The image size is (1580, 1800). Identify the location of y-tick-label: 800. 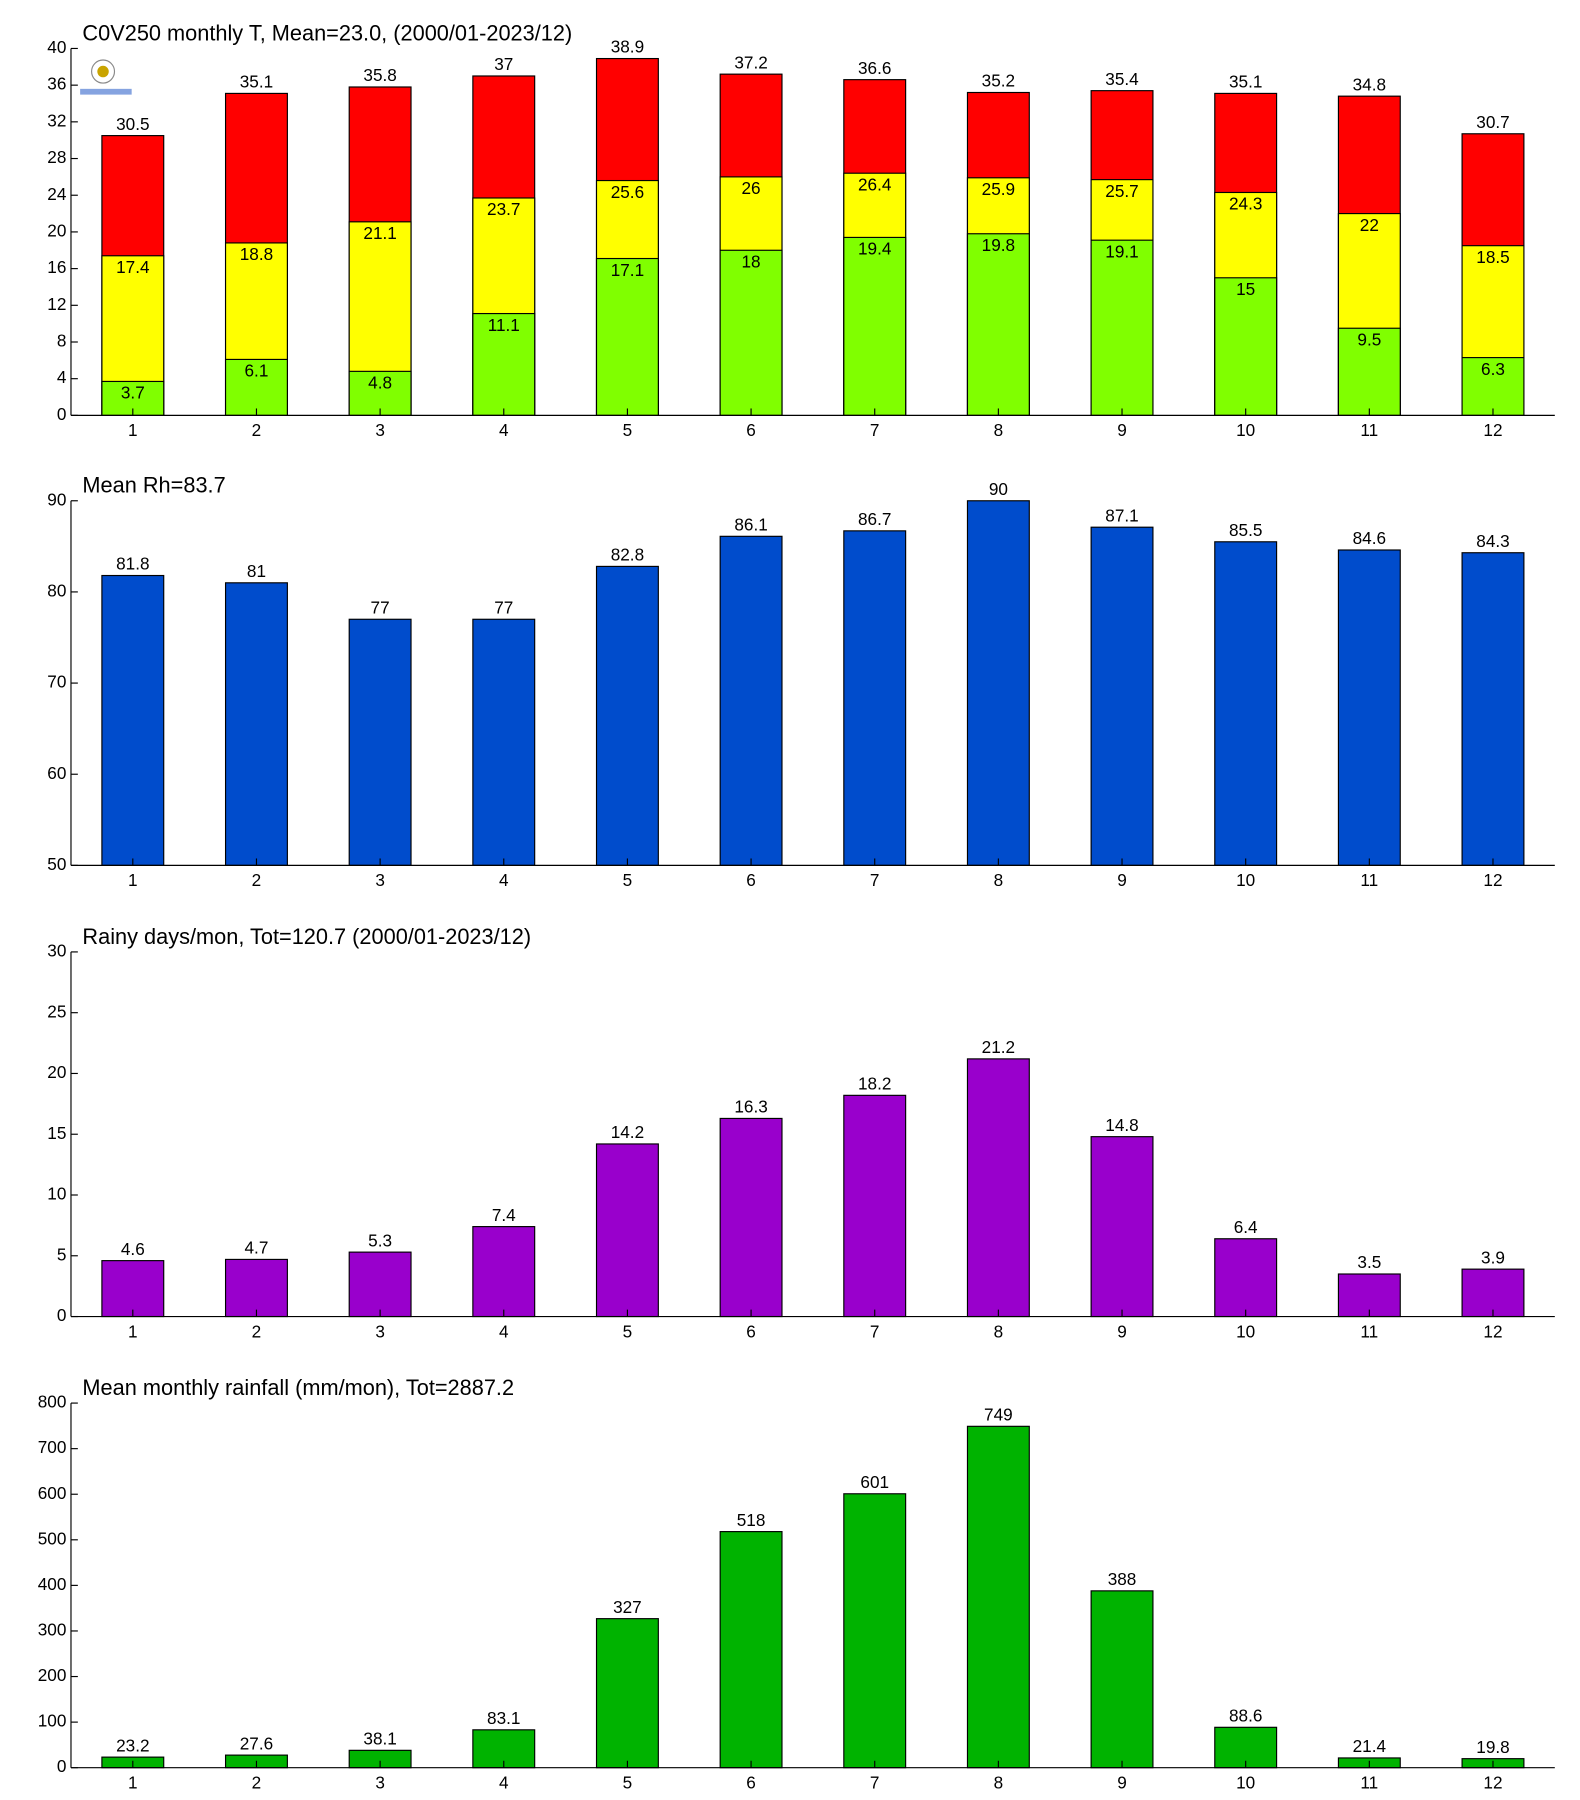
(52, 1402).